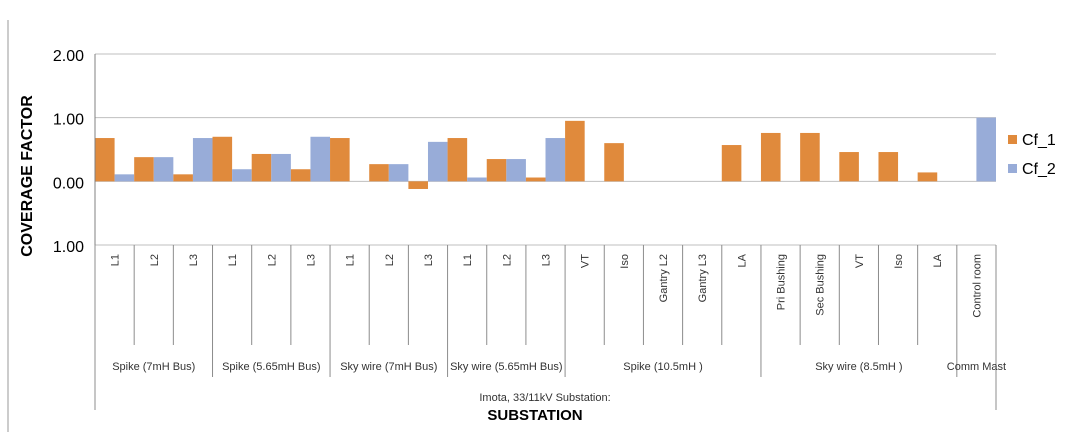 Image resolution: width=1067 pixels, height=440 pixels. What do you see at coordinates (544, 398) in the screenshot?
I see `x-axis-group-title: Imota, 33/11kV Substation:` at bounding box center [544, 398].